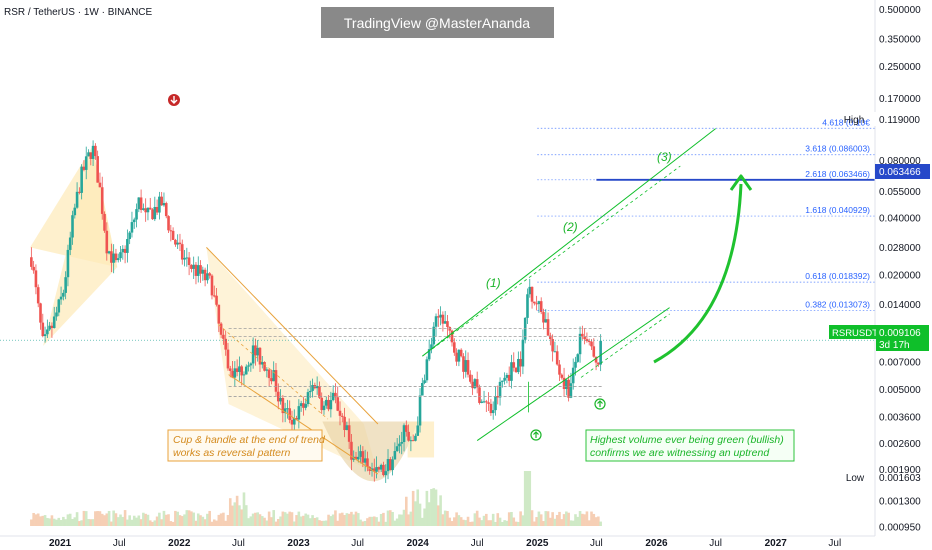 The image size is (932, 550). What do you see at coordinates (437, 22) in the screenshot?
I see `watermark-box` at bounding box center [437, 22].